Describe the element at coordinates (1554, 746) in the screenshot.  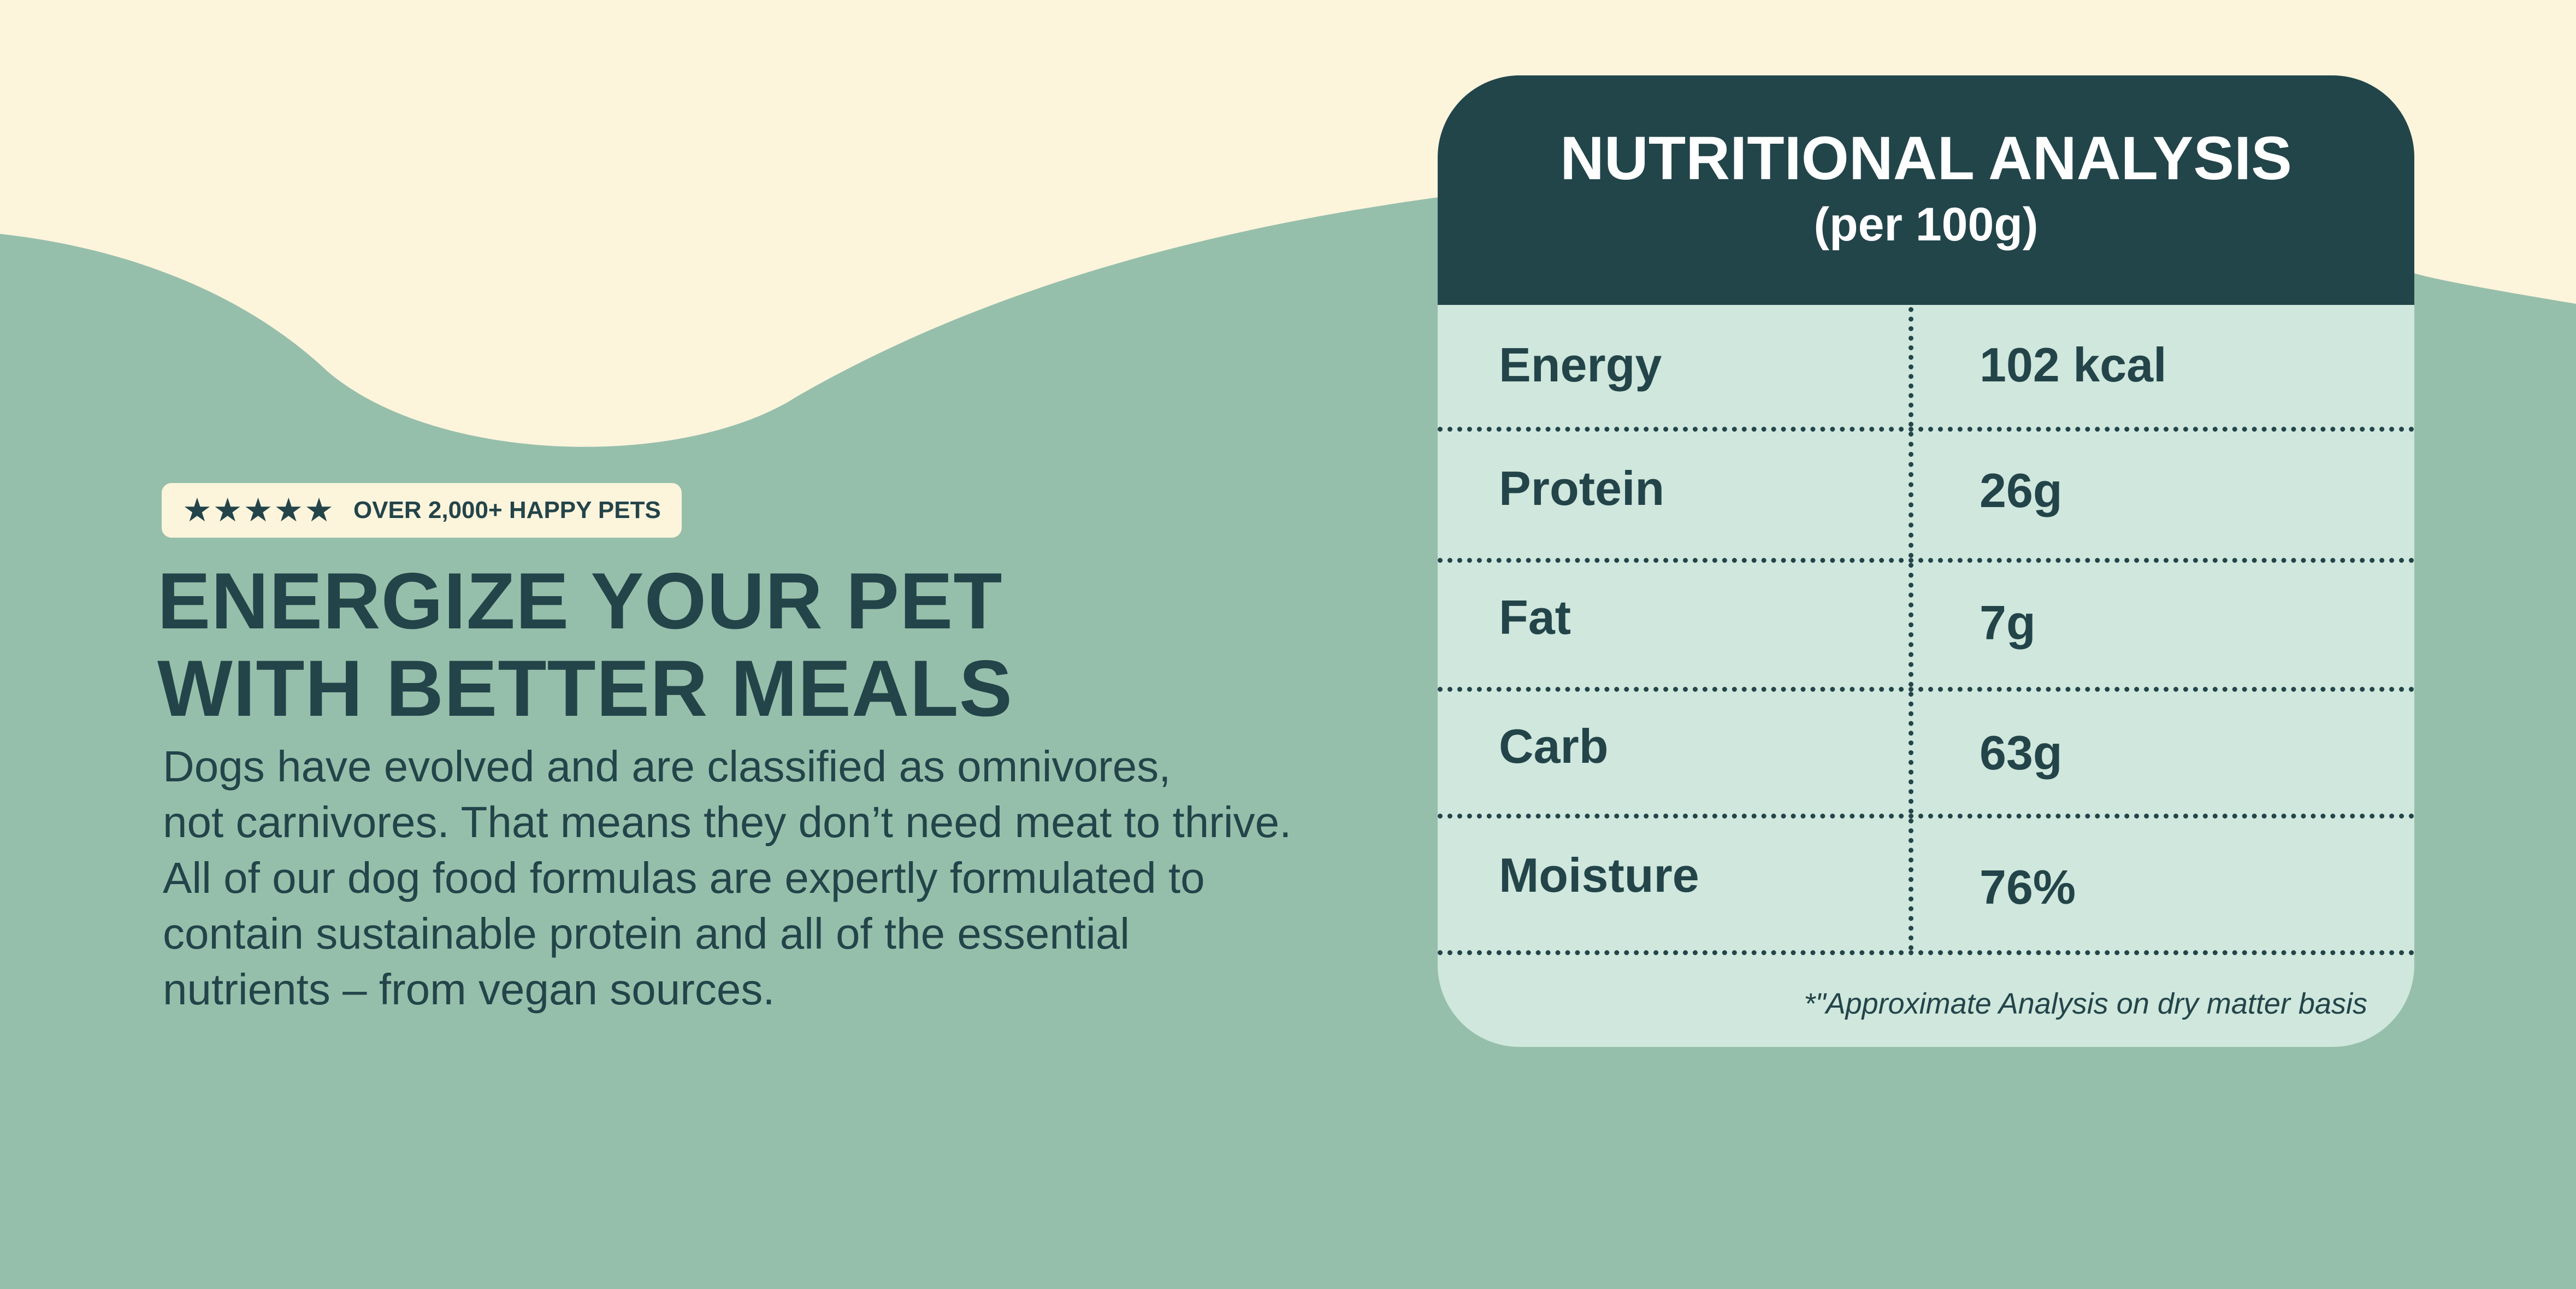
I see `nutrient-name: Carb` at that location.